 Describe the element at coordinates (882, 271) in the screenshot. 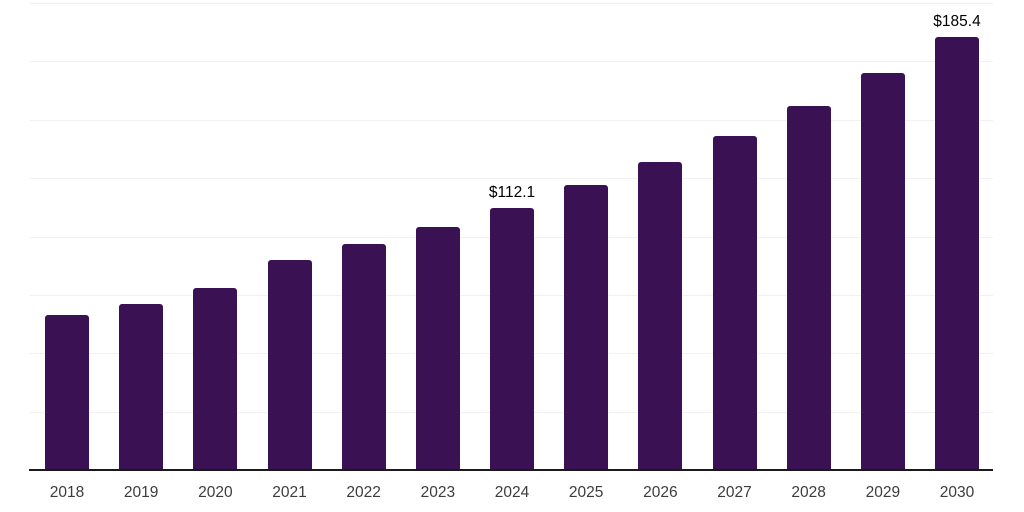

I see `bar-2029` at that location.